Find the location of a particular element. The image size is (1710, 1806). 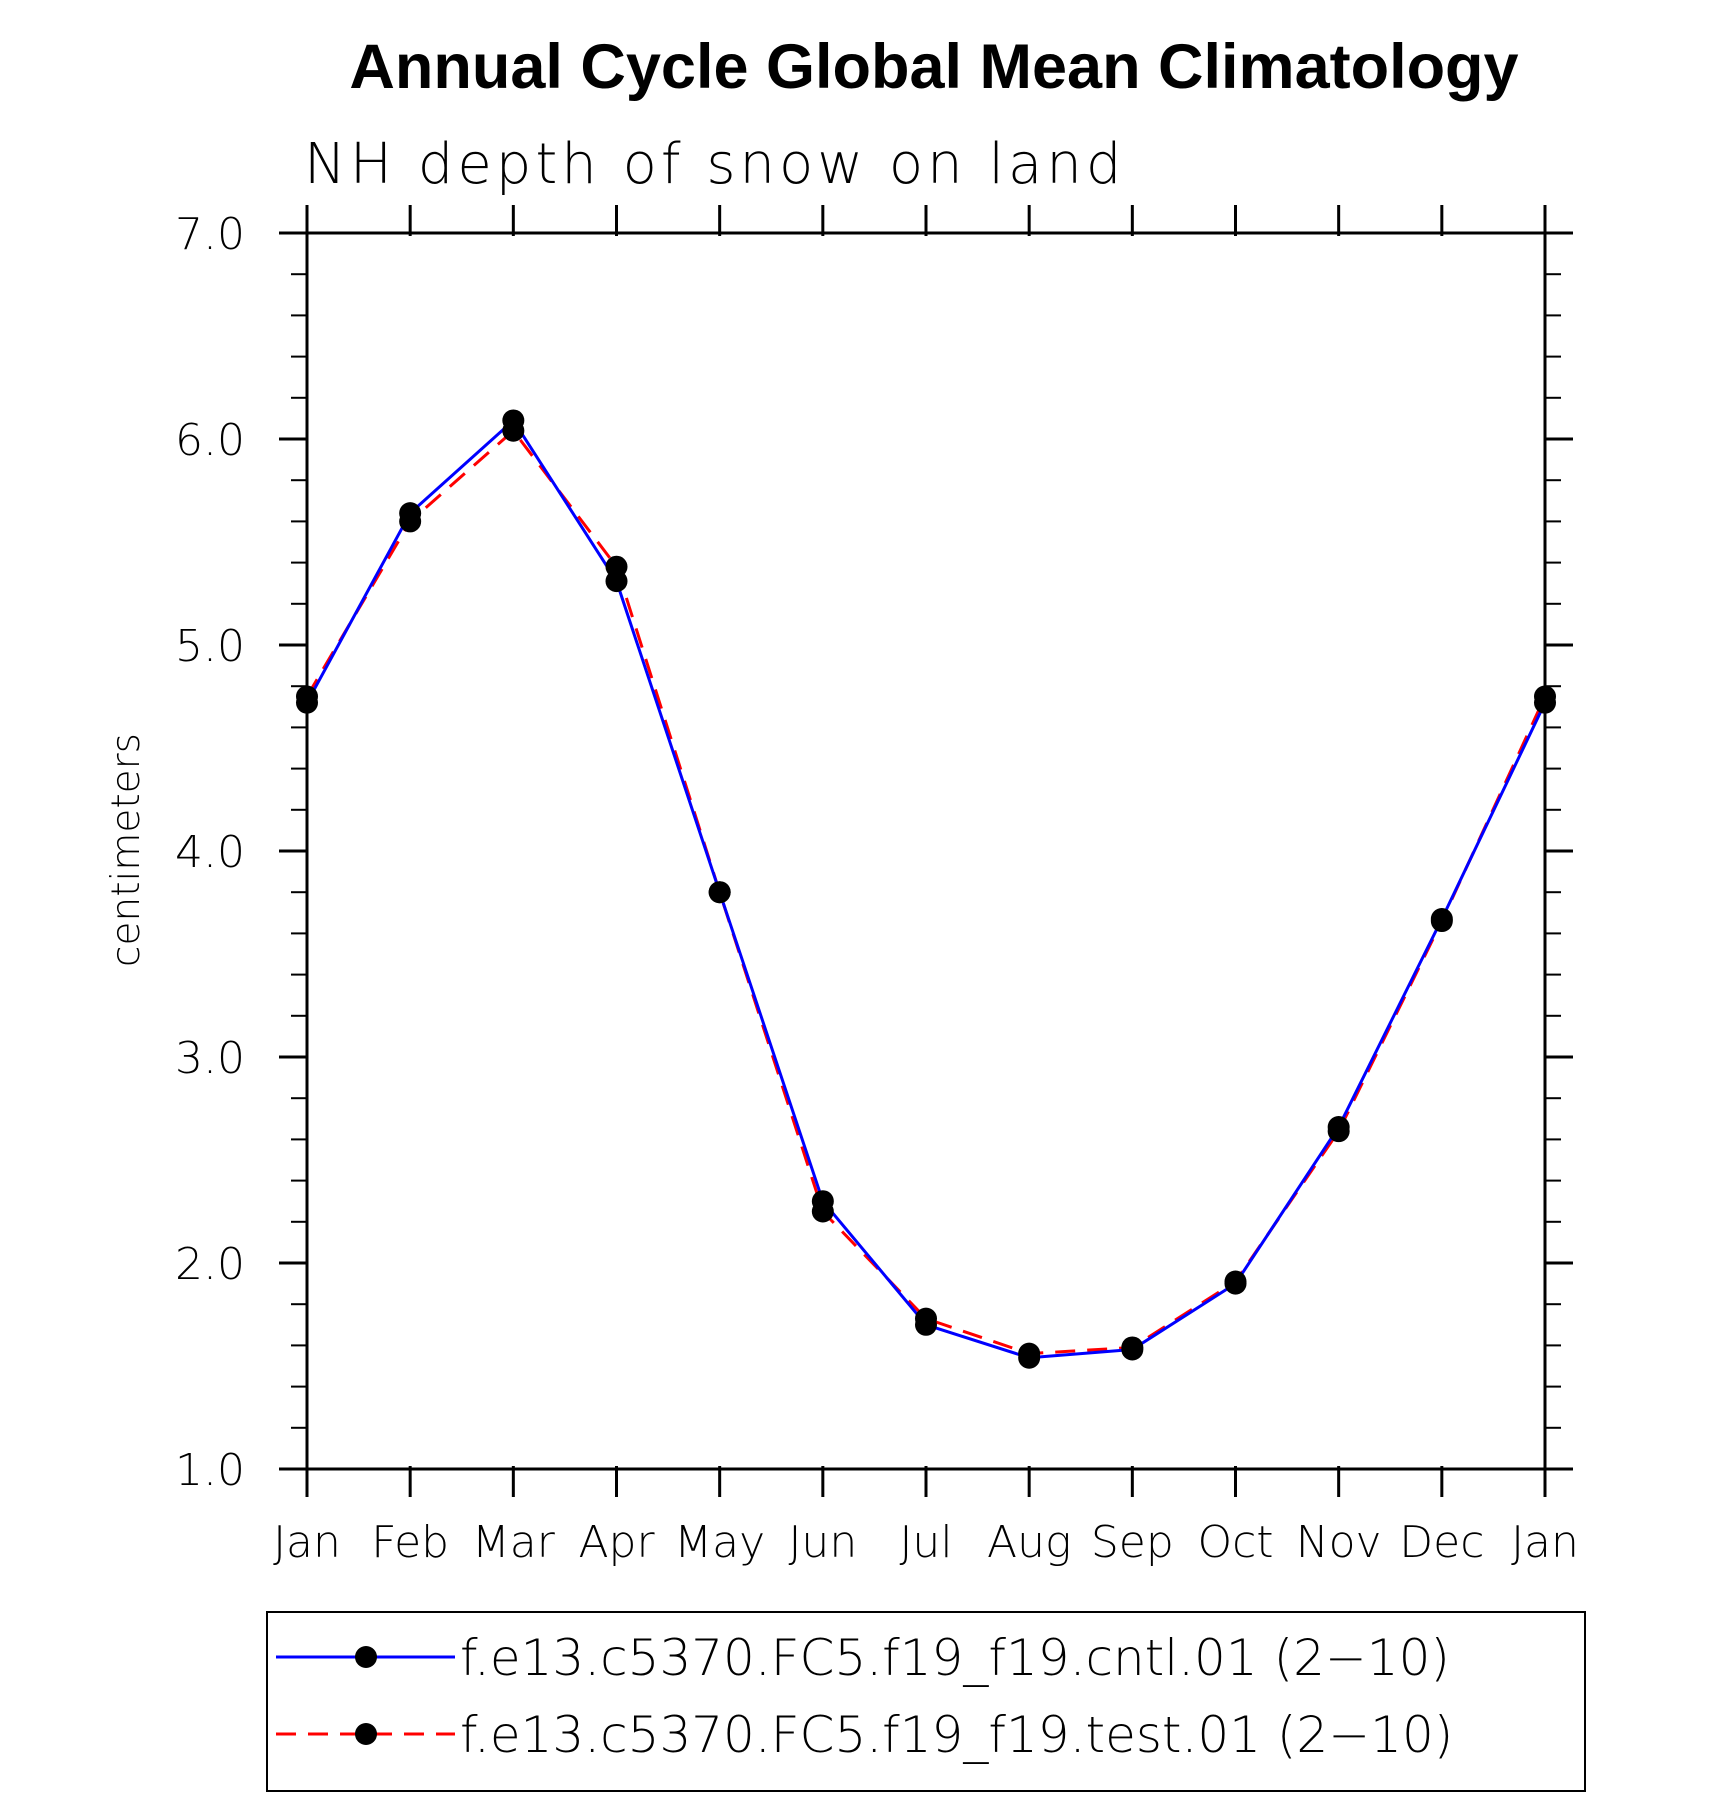

y-tick-label: 6.0 is located at coordinates (210, 440).